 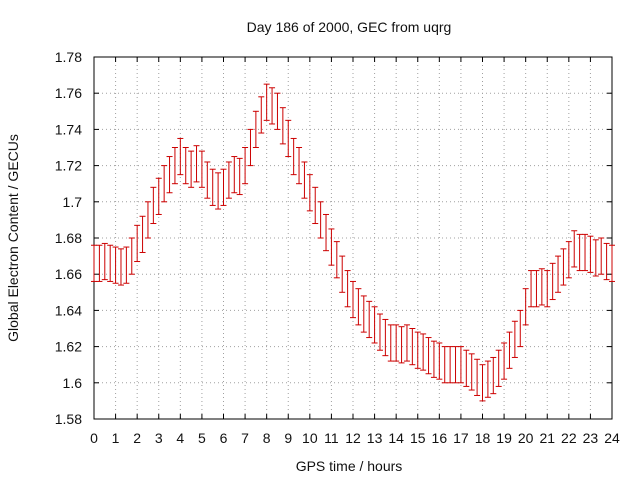 What do you see at coordinates (547, 438) in the screenshot?
I see `x-tick-label: 21` at bounding box center [547, 438].